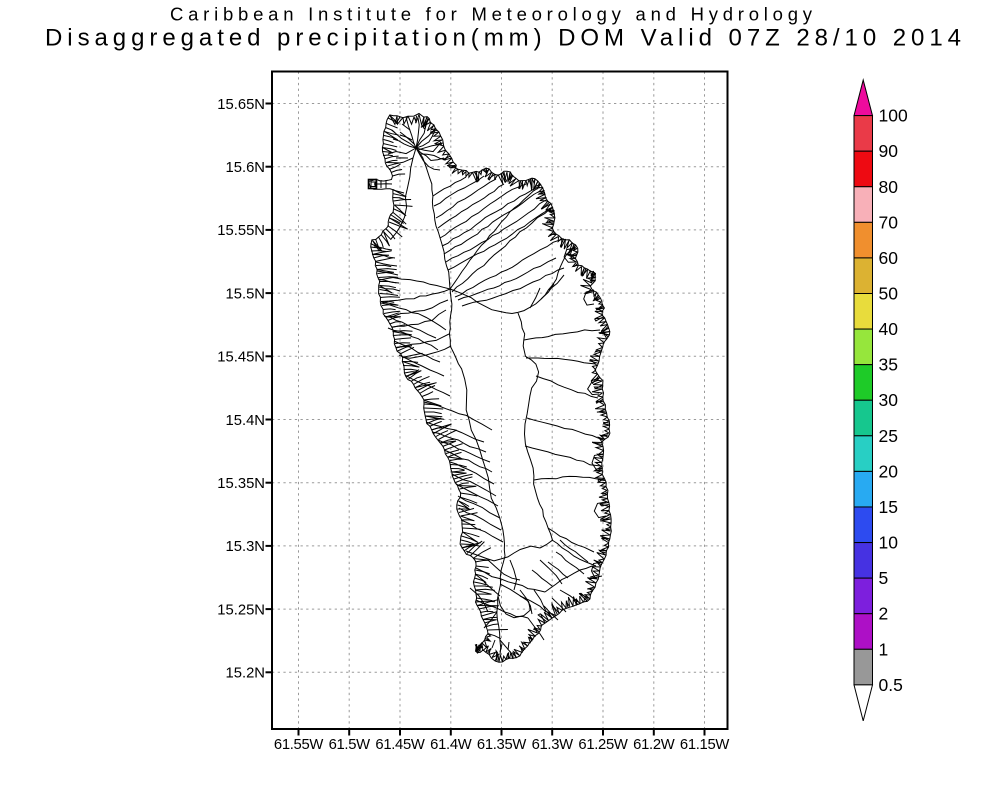 The width and height of the screenshot is (1000, 800). What do you see at coordinates (888, 507) in the screenshot?
I see `svg-text: 15` at bounding box center [888, 507].